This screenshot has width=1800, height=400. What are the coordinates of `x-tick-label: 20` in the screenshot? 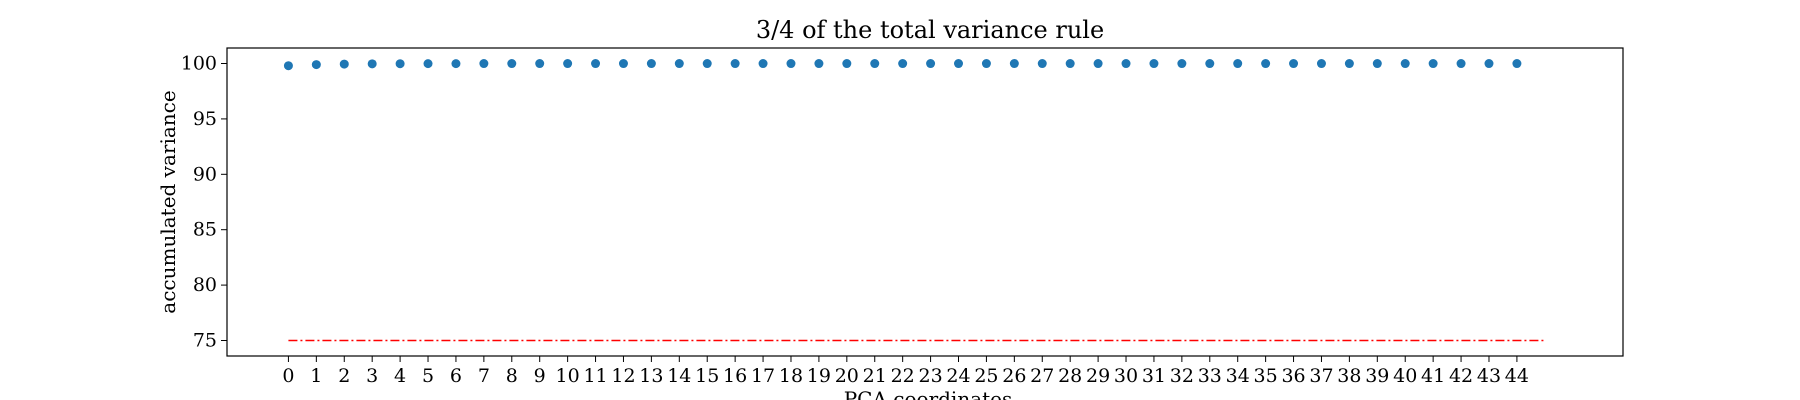 It's located at (847, 376).